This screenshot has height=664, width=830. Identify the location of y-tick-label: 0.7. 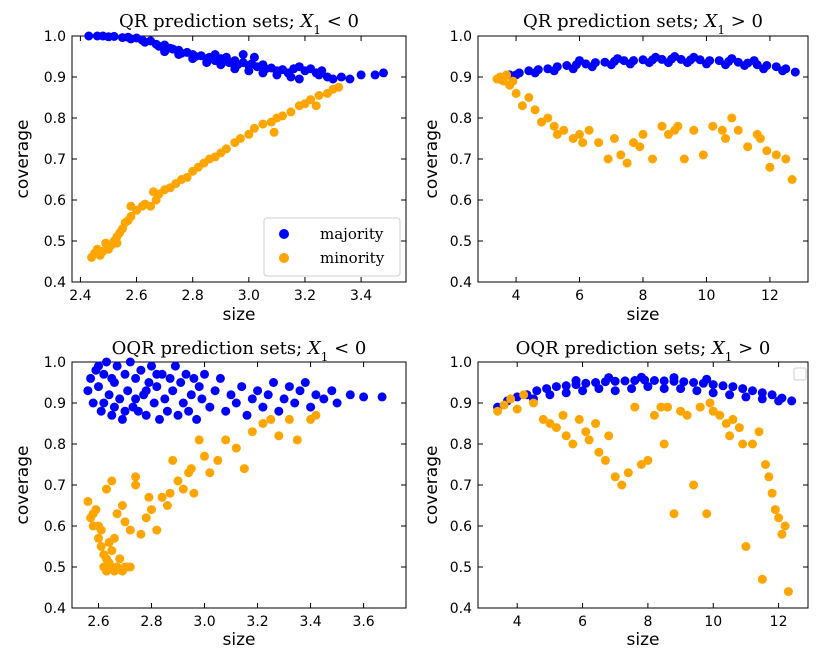
(461, 486).